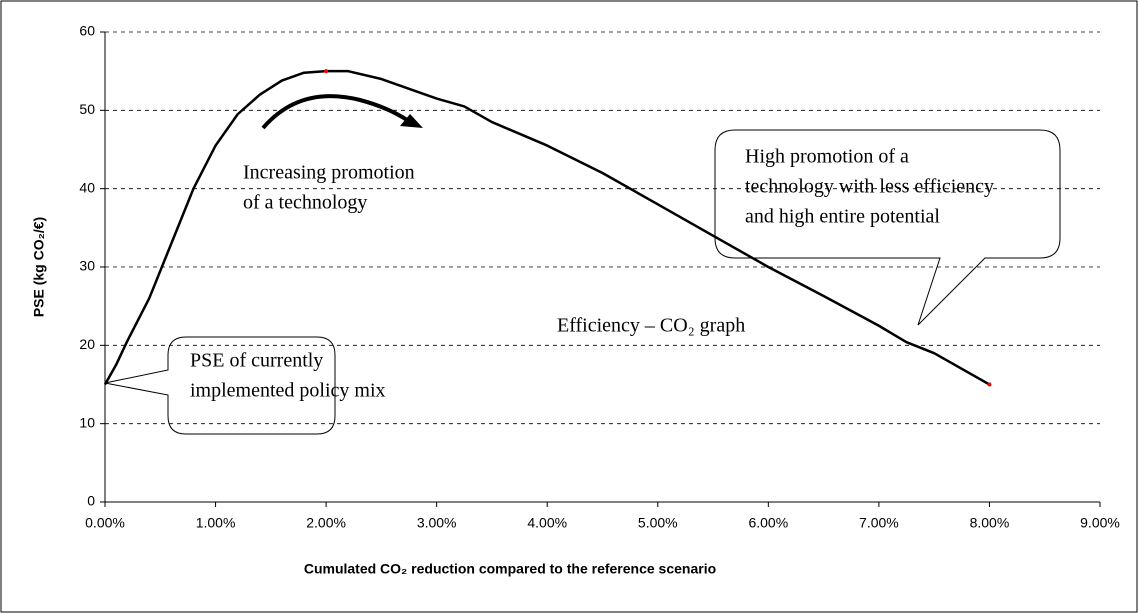 The image size is (1139, 614). What do you see at coordinates (256, 361) in the screenshot?
I see `annotation: PSE of currently` at bounding box center [256, 361].